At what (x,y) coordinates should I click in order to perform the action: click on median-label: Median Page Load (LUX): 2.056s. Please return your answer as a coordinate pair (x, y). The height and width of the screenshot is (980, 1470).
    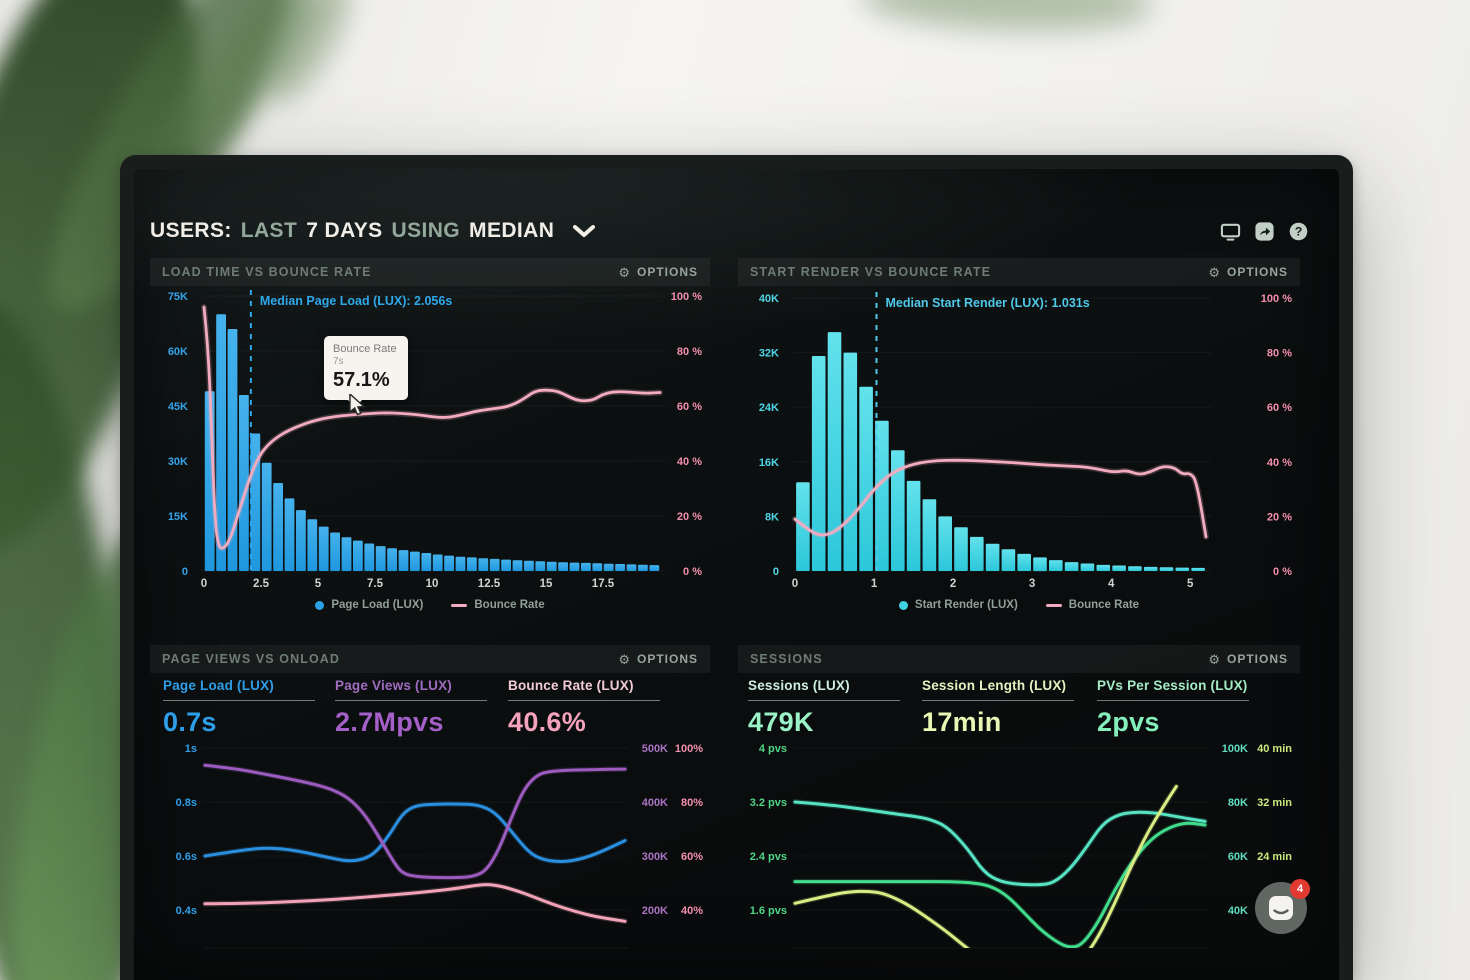
    Looking at the image, I should click on (356, 301).